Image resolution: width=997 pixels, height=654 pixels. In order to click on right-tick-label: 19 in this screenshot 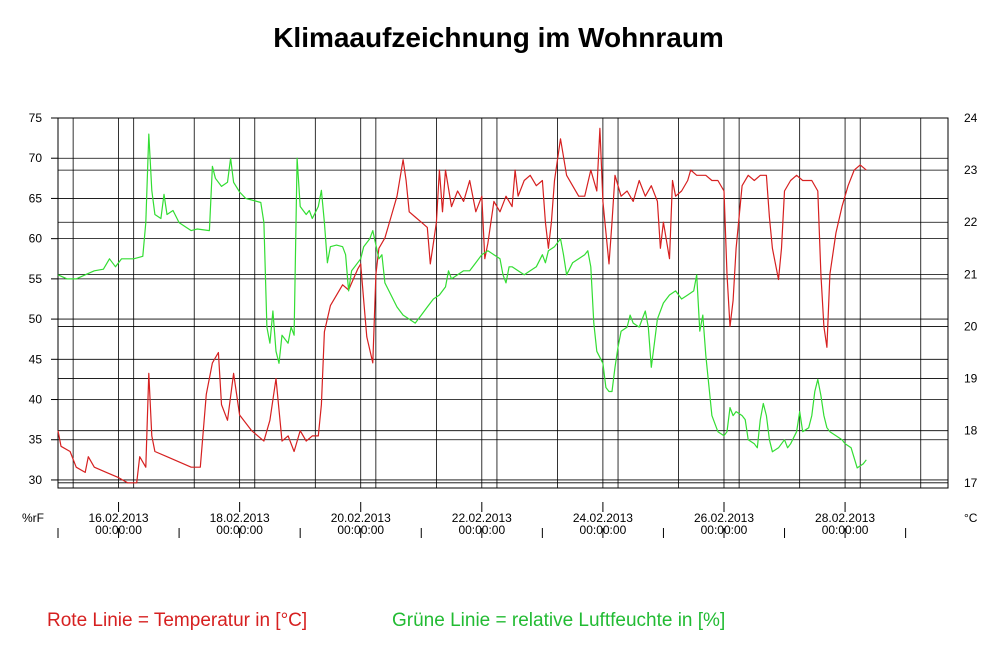, I will do `click(971, 379)`.